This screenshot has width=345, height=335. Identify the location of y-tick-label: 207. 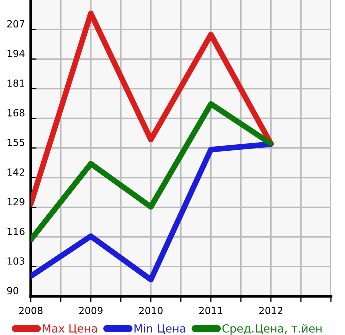
(16, 24).